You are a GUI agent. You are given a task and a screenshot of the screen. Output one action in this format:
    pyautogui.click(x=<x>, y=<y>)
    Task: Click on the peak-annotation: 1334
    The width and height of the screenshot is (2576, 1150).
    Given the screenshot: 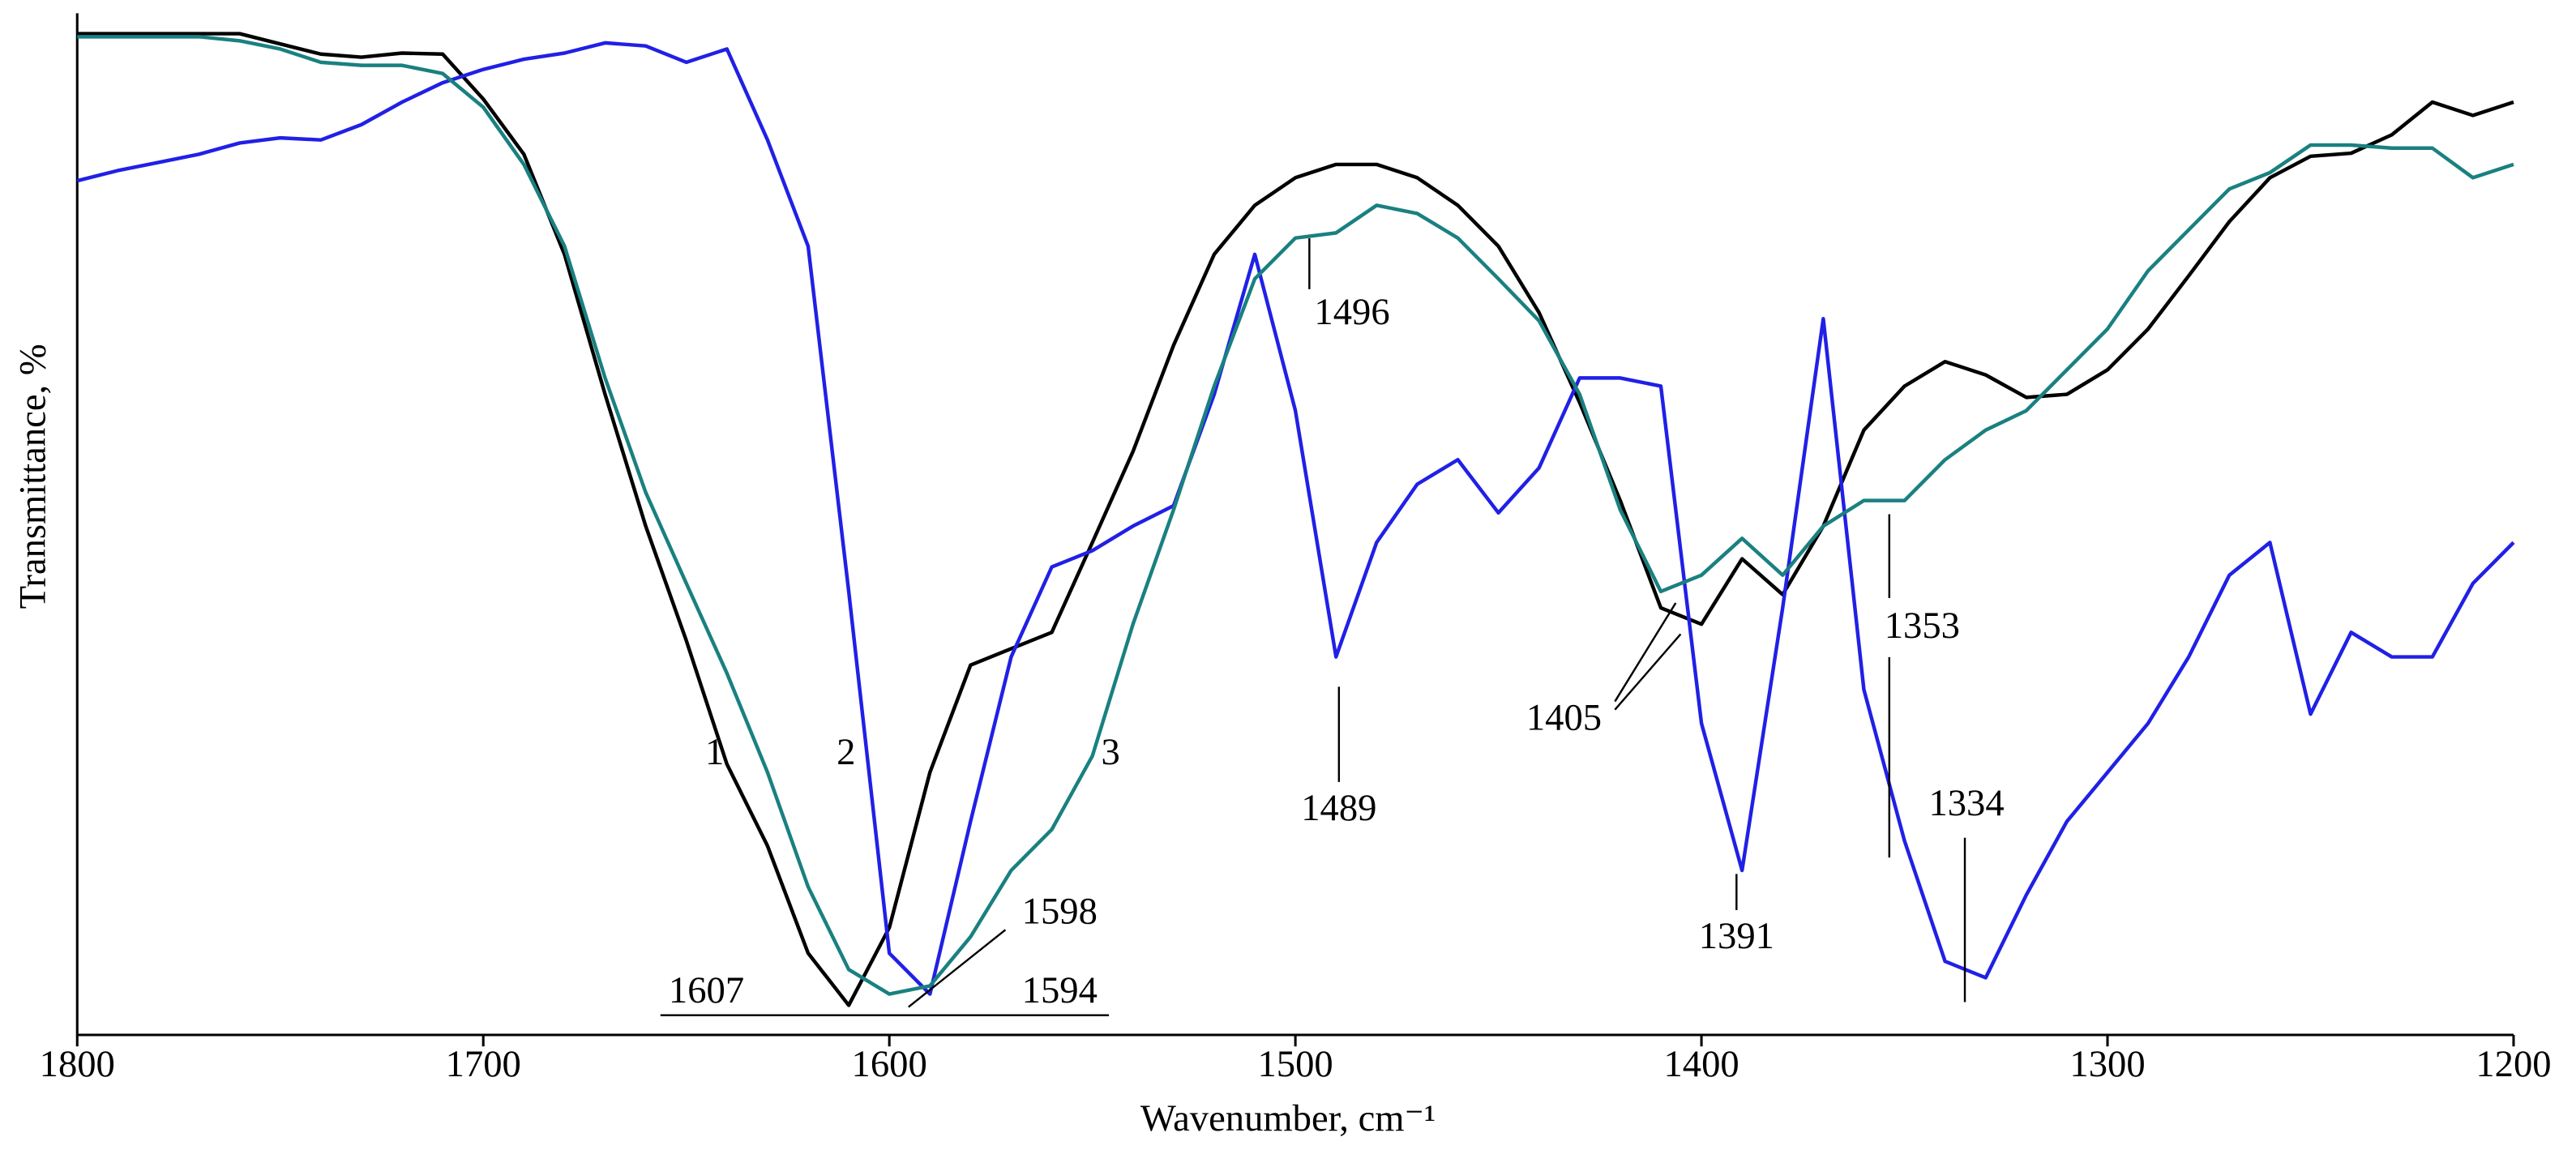 What is the action you would take?
    pyautogui.click(x=1966, y=803)
    